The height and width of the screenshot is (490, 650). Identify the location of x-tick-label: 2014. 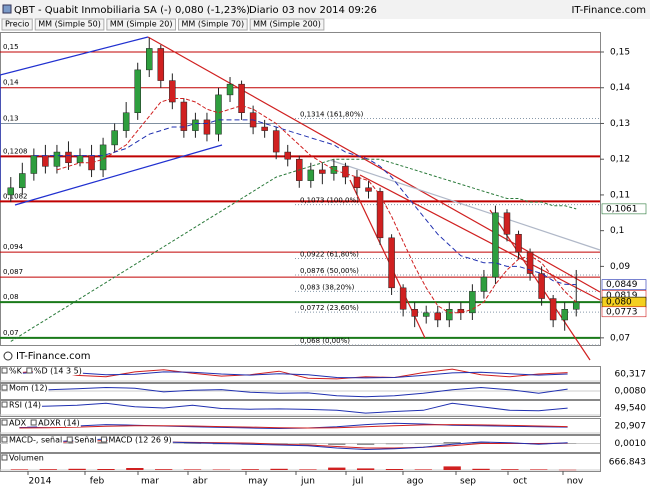
(40, 482).